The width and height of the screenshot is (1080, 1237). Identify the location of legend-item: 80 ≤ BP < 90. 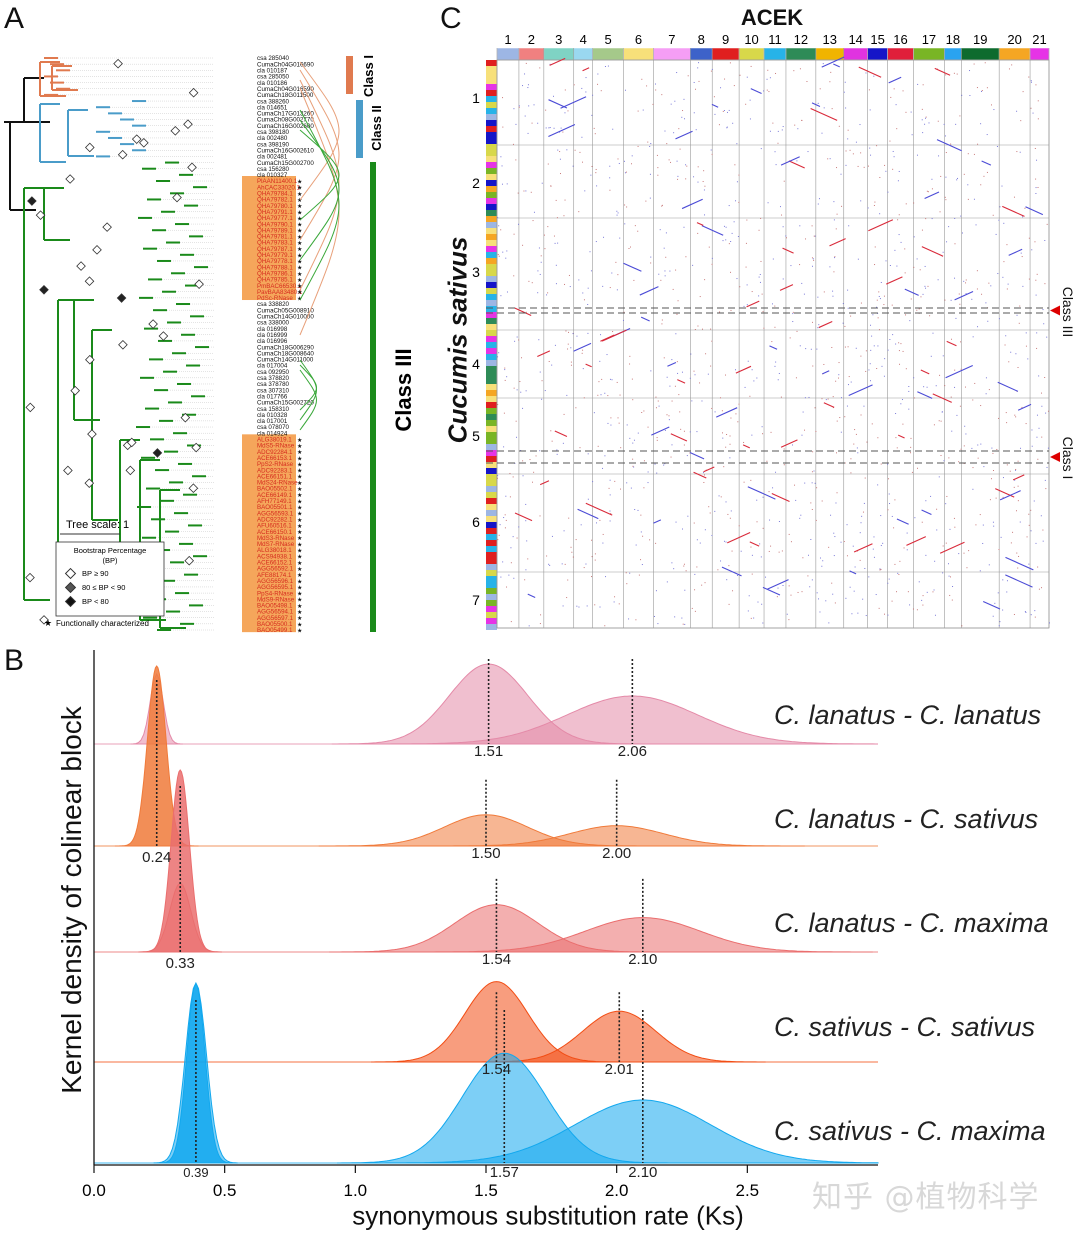
(103, 587).